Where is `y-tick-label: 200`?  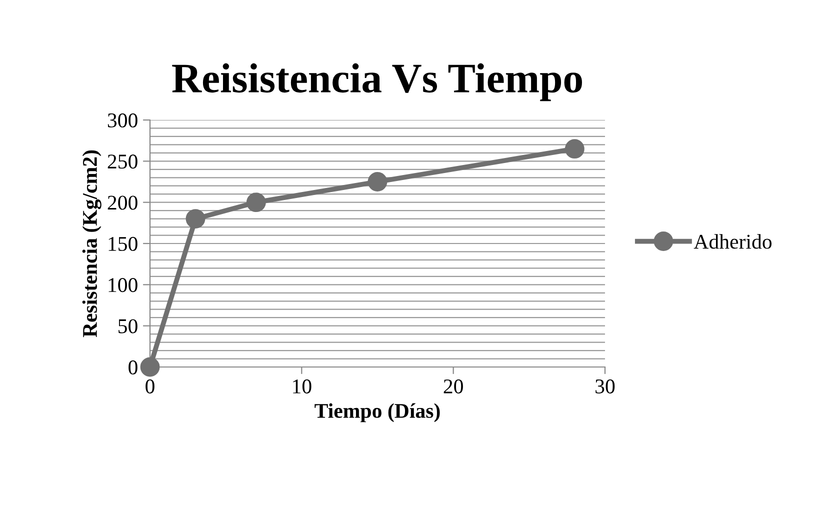
y-tick-label: 200 is located at coordinates (123, 203).